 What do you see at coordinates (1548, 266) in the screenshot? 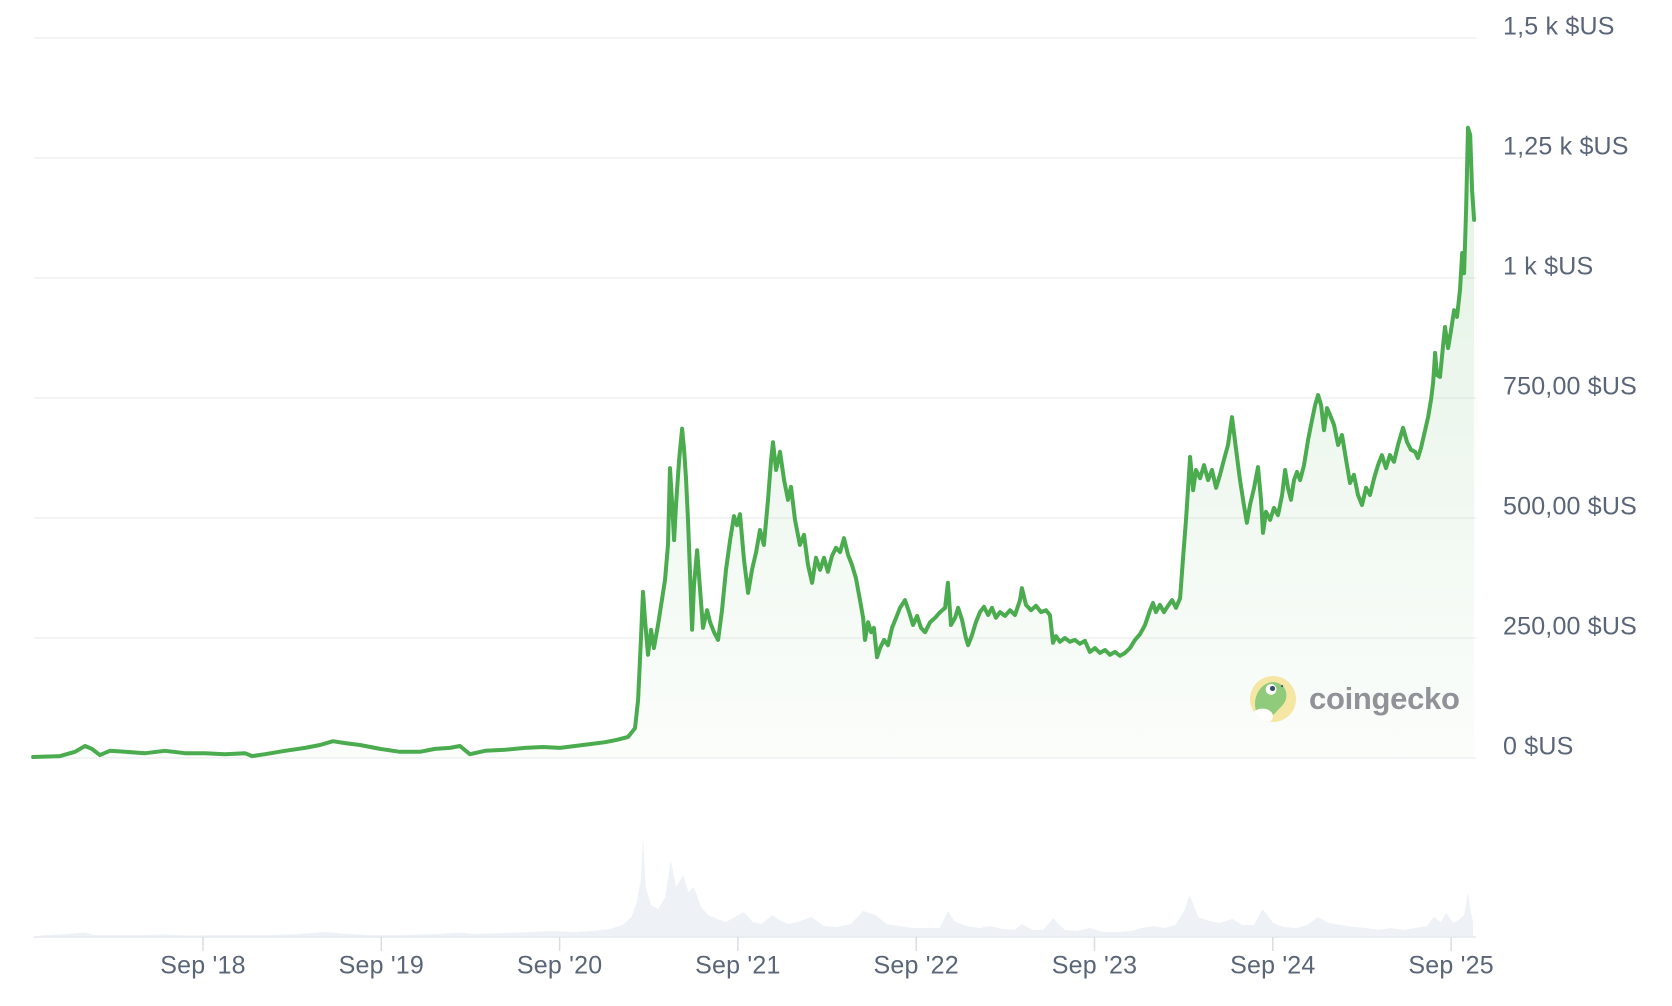
I see `y-axis-label: 1 k $US` at bounding box center [1548, 266].